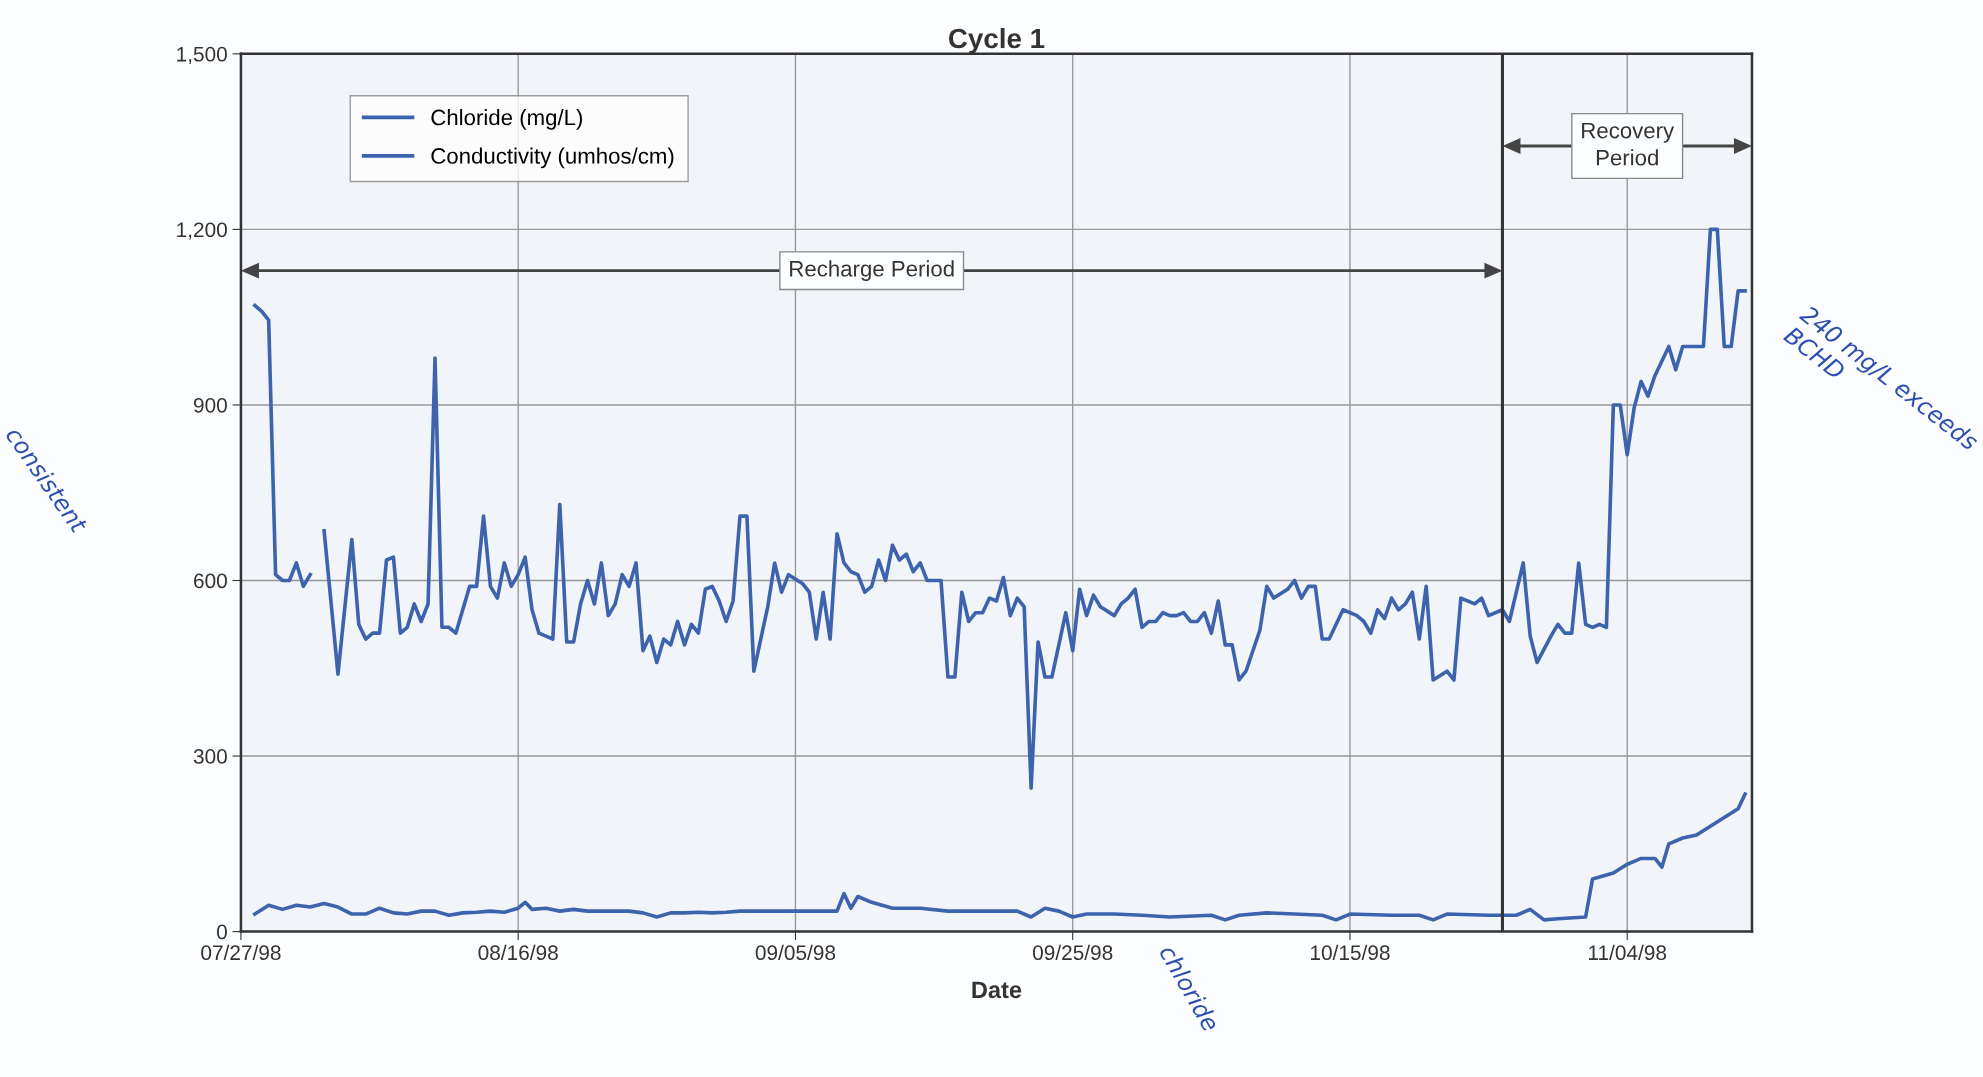 The width and height of the screenshot is (1983, 1077). I want to click on x-axis-title: Date, so click(997, 990).